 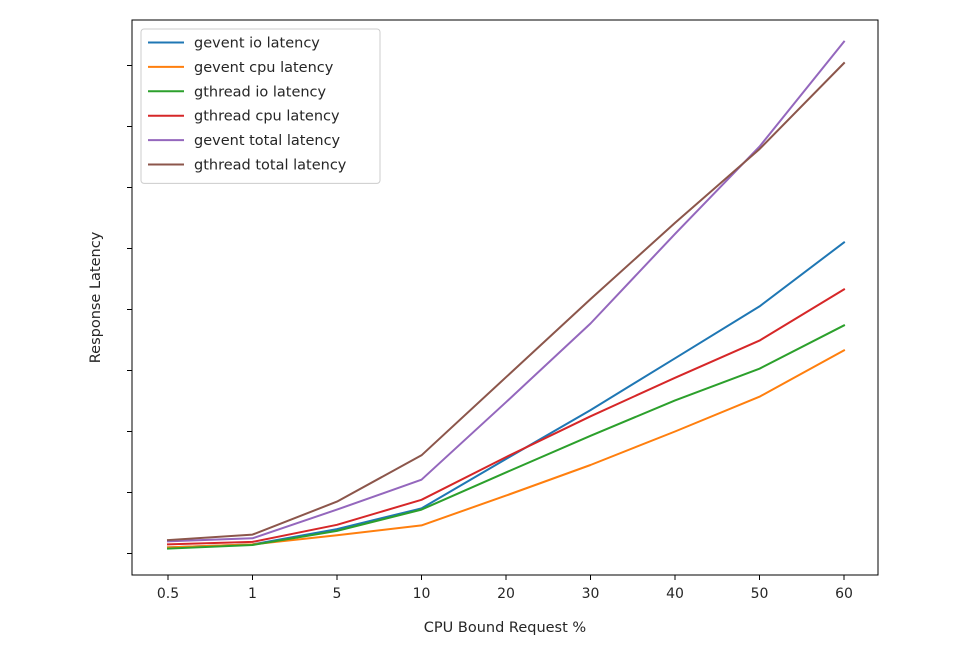 I want to click on legend-box, so click(x=260, y=106).